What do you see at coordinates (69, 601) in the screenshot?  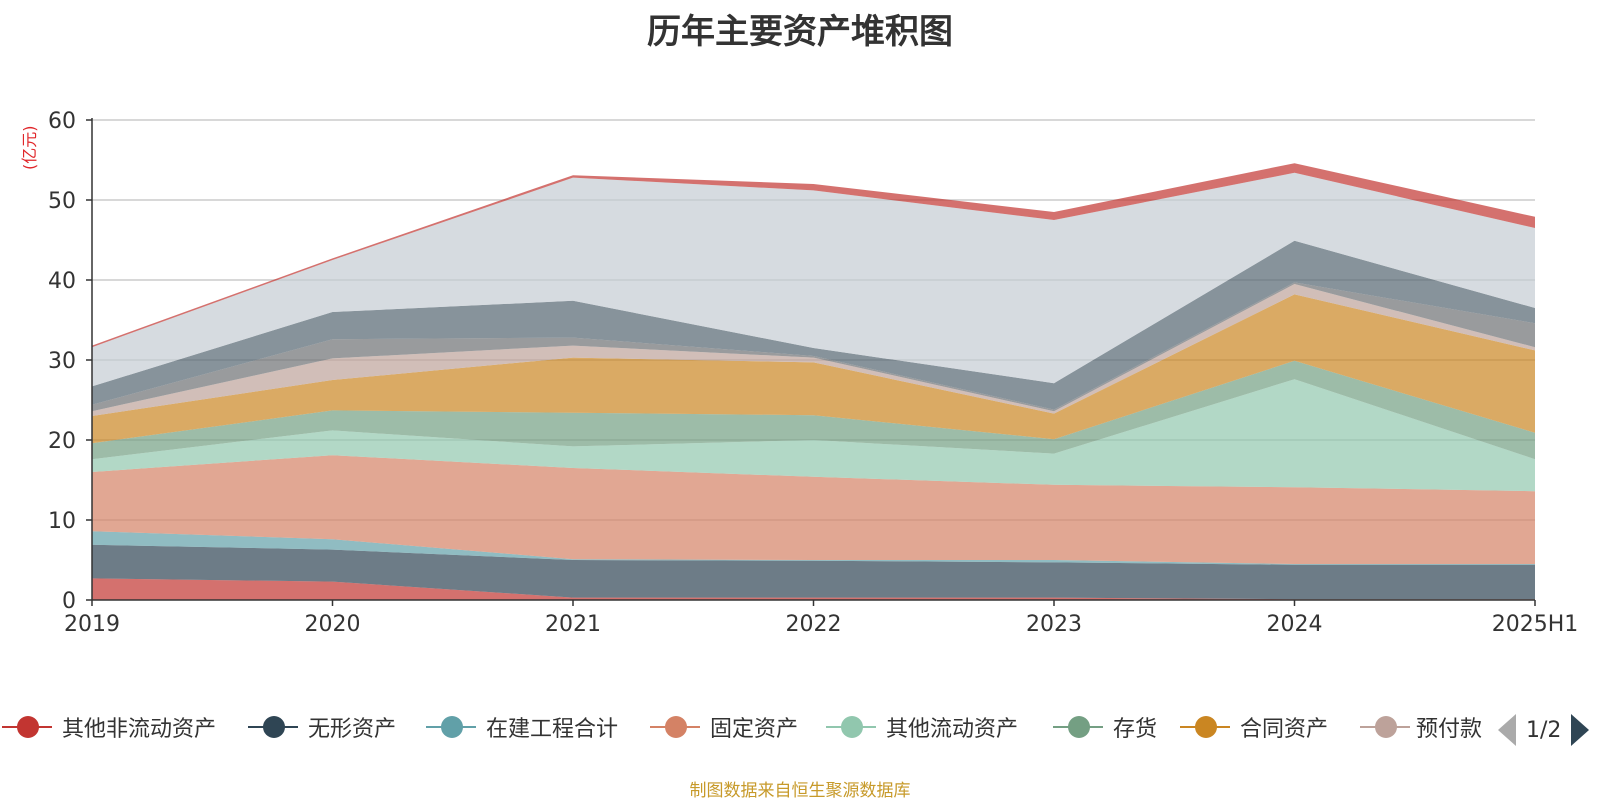 I see `y-tick-label: 0` at bounding box center [69, 601].